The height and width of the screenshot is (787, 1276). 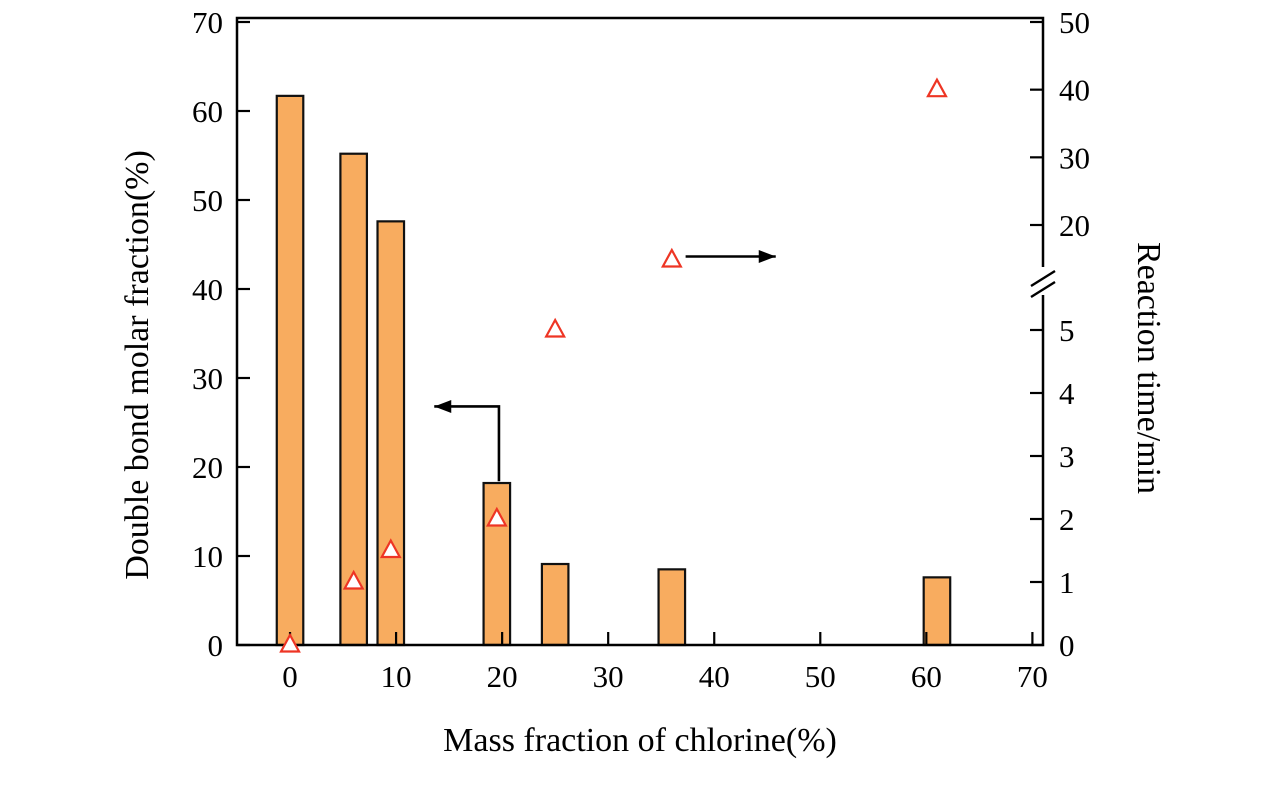 What do you see at coordinates (290, 676) in the screenshot?
I see `x-tick-label: 0` at bounding box center [290, 676].